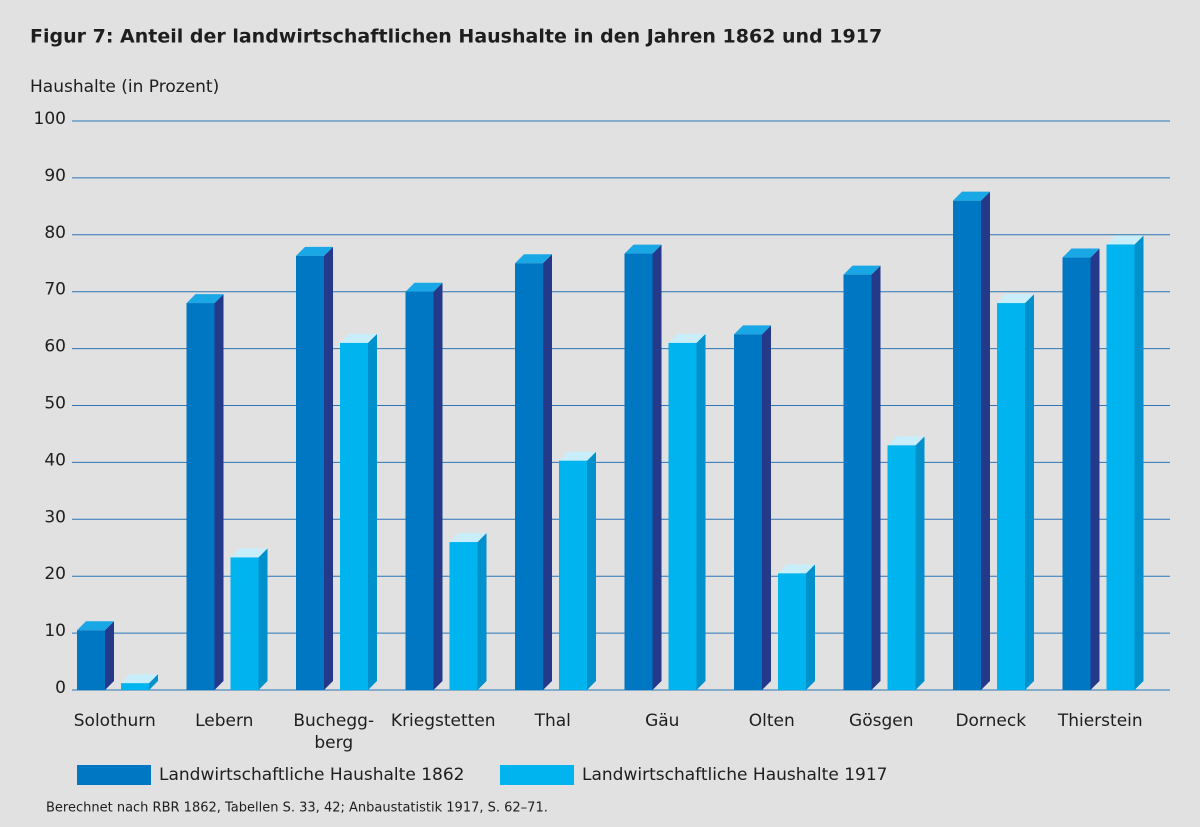 Image resolution: width=1200 pixels, height=827 pixels. I want to click on x-tick-label: Gösgen, so click(881, 721).